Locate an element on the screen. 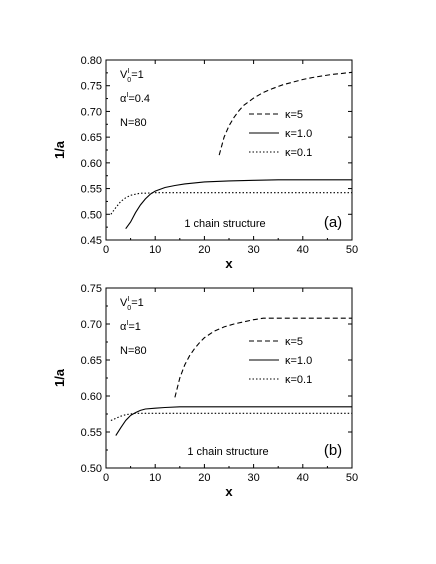 Image resolution: width=436 pixels, height=564 pixels. y-tick-label: 0.45 is located at coordinates (91, 241).